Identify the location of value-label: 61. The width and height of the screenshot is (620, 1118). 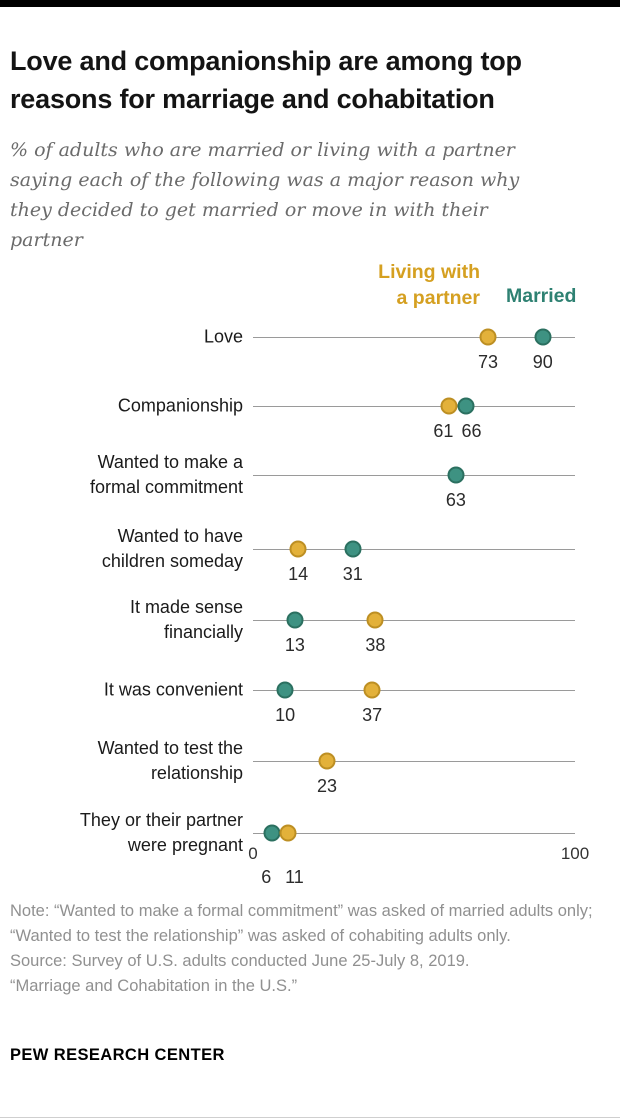
(443, 431).